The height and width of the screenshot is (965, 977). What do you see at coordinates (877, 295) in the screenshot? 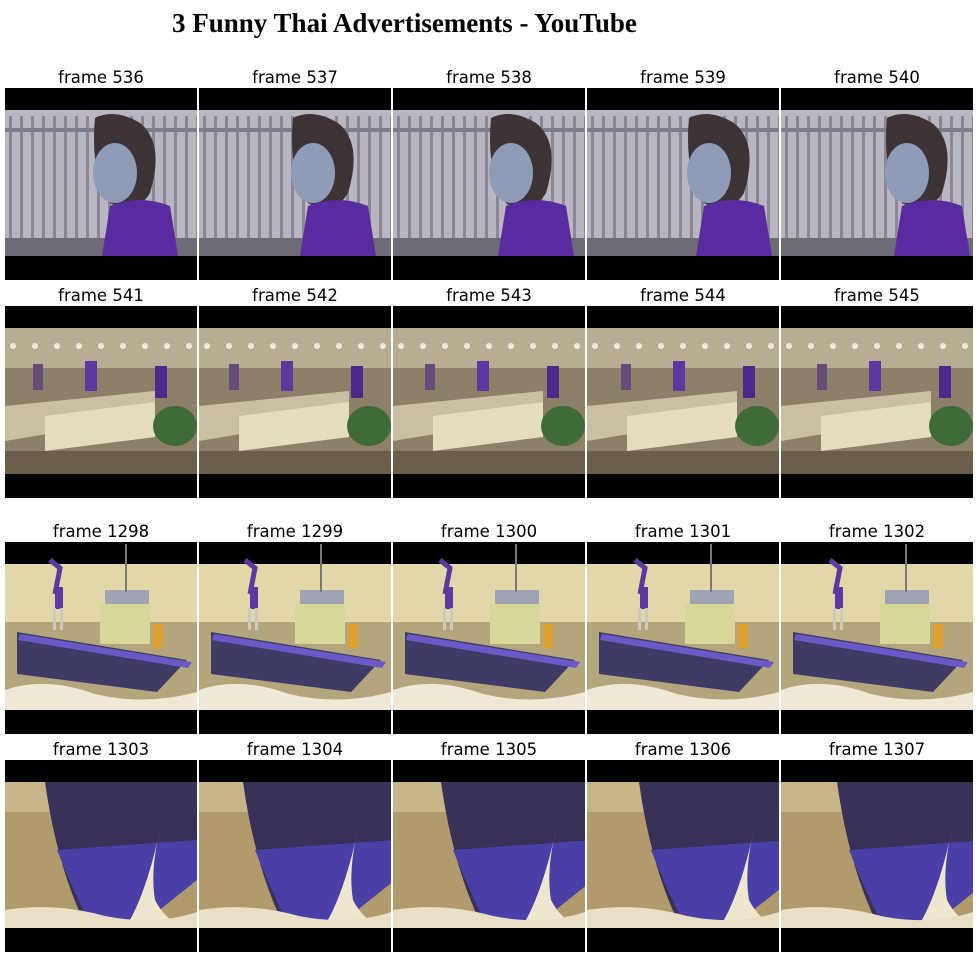
I see `frame-label: frame 545` at bounding box center [877, 295].